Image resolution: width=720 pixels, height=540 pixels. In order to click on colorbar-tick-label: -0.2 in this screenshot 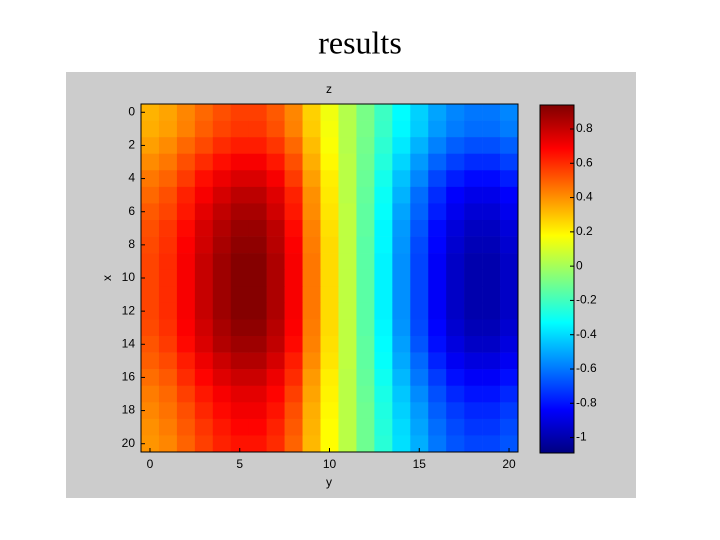, I will do `click(586, 300)`.